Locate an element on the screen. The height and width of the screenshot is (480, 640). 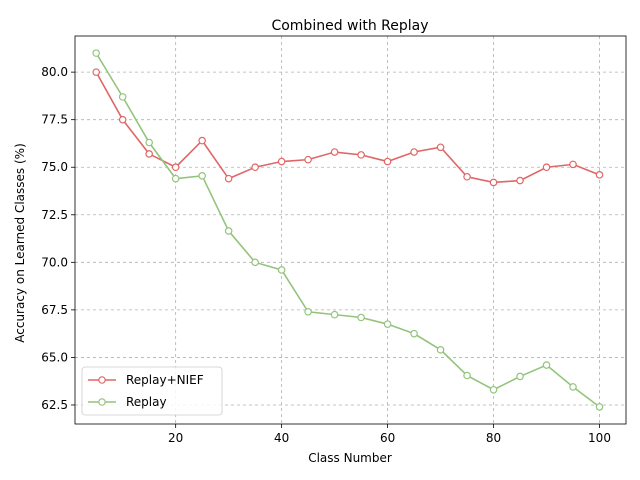
legend-box is located at coordinates (152, 391).